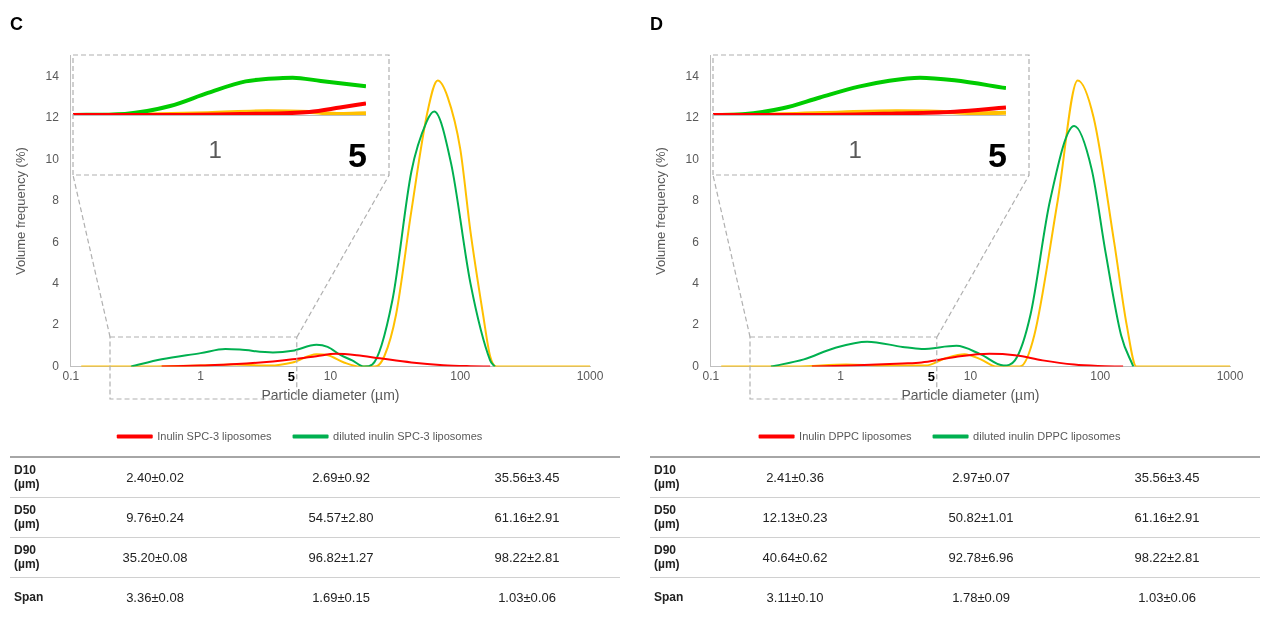 This screenshot has height=619, width=1276. What do you see at coordinates (795, 477) in the screenshot?
I see `text: 2.41±0.36` at bounding box center [795, 477].